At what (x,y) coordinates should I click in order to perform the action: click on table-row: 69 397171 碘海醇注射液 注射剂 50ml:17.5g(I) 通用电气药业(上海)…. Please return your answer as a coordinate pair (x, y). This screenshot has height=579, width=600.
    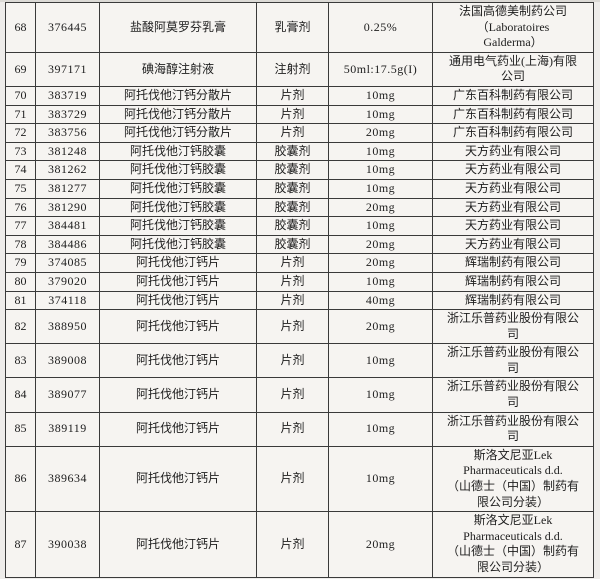
    Looking at the image, I should click on (299, 69).